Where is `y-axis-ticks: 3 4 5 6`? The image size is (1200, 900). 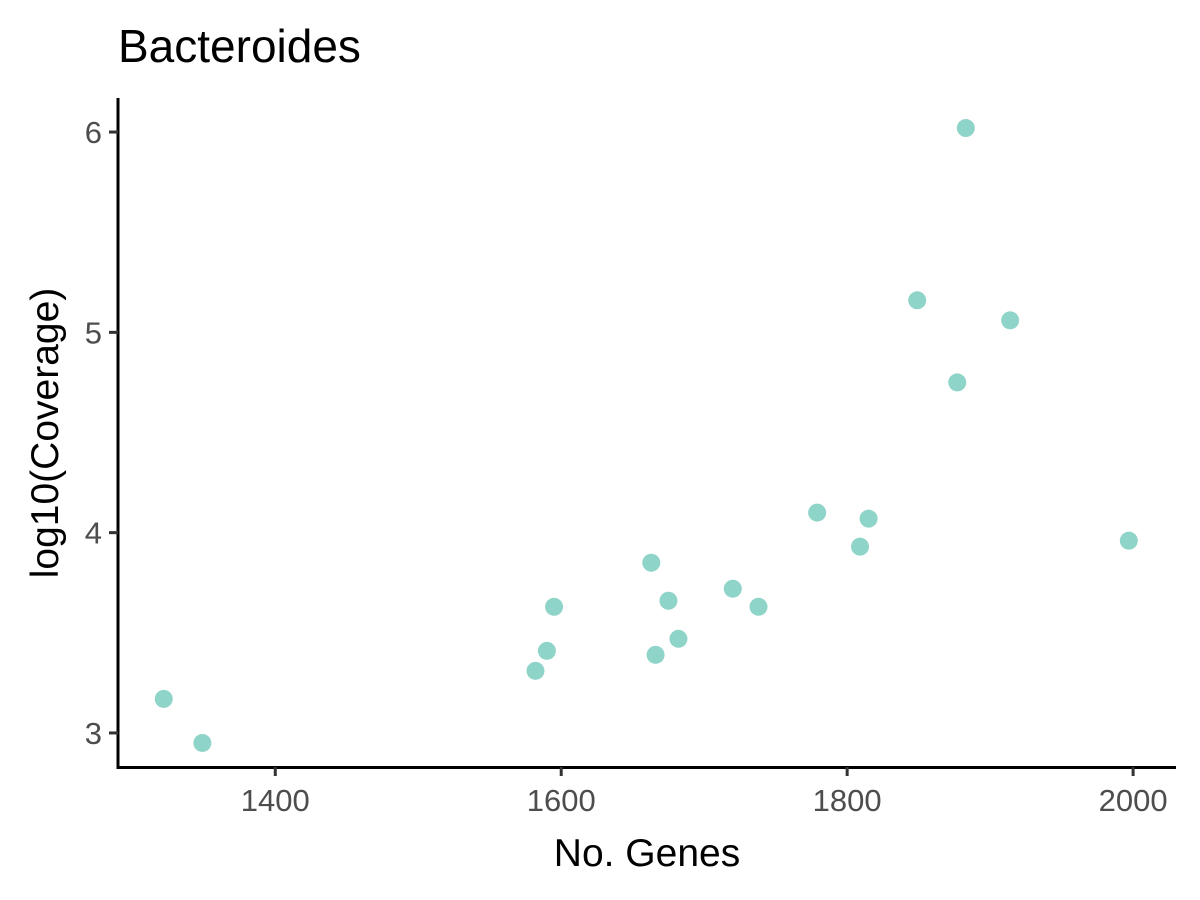 y-axis-ticks: 3 4 5 6 is located at coordinates (101, 433).